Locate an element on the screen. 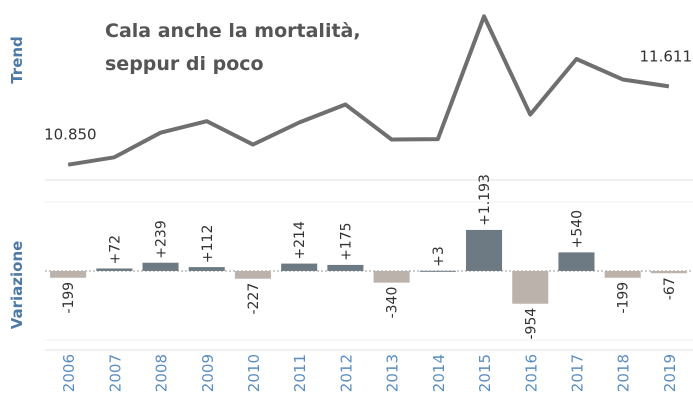 The image size is (693, 401). data-label: -227 is located at coordinates (254, 299).